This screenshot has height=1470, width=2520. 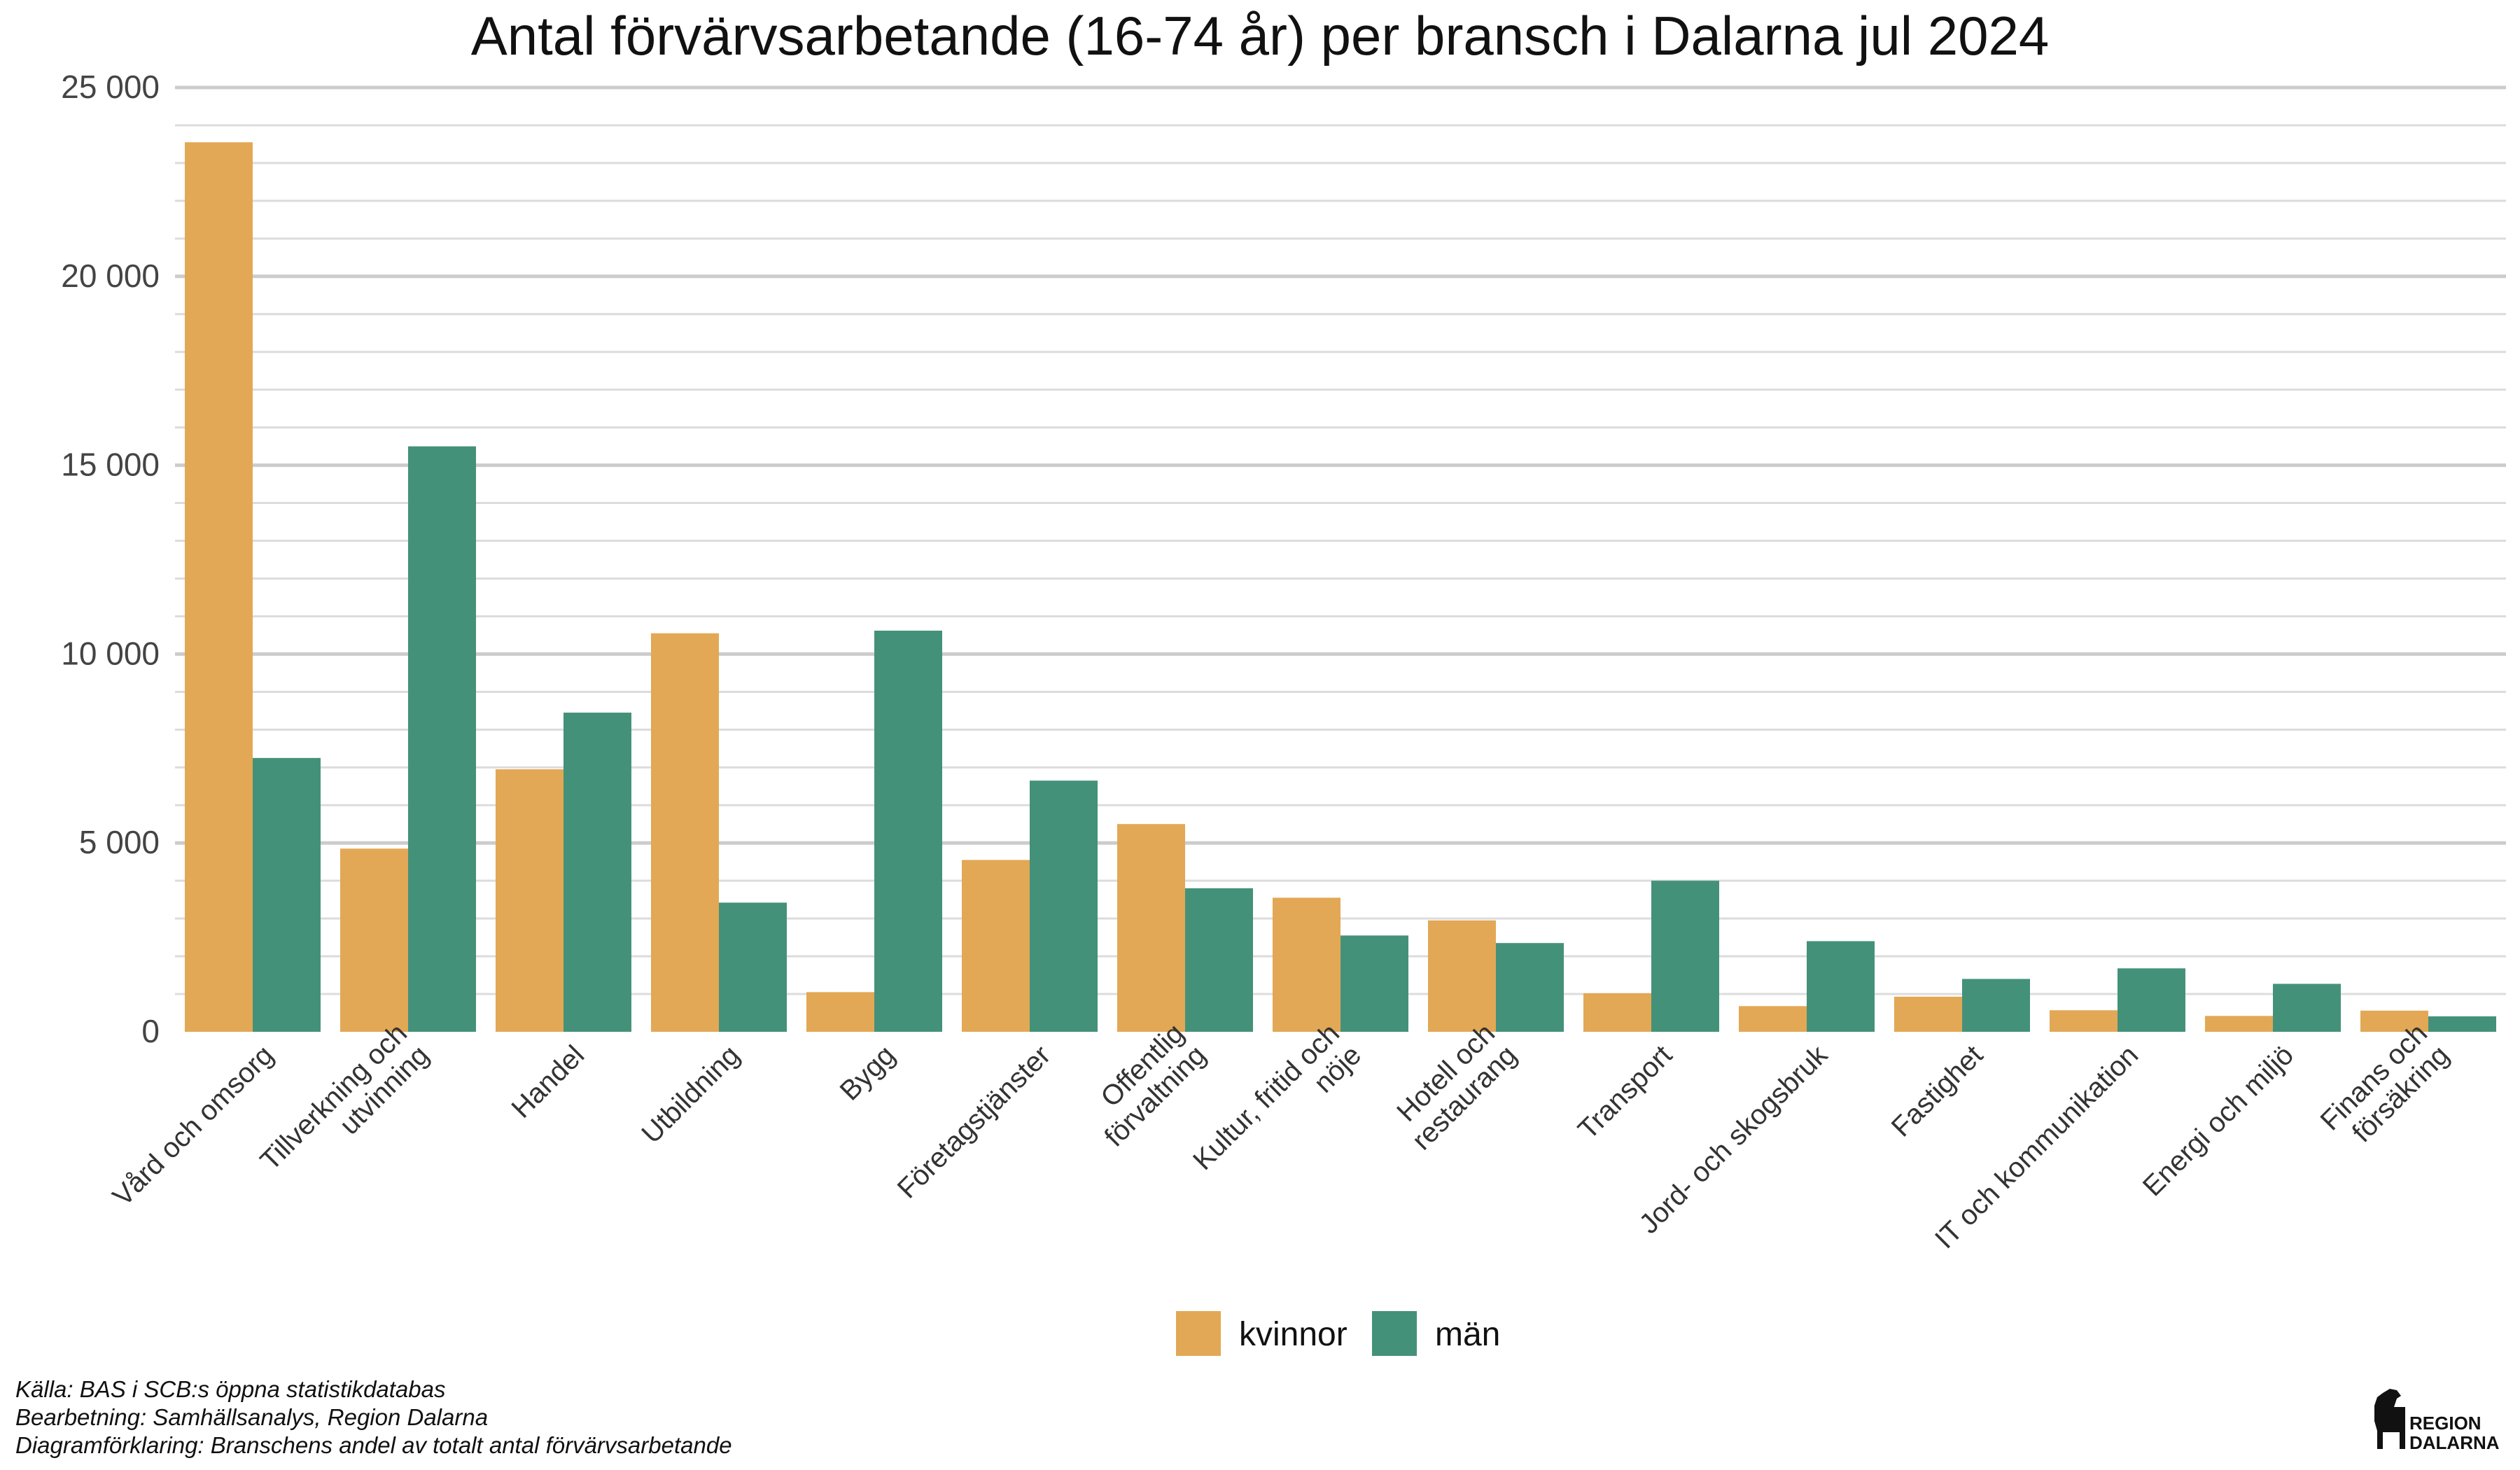 I want to click on legend: kvinnor män, so click(x=1338, y=1333).